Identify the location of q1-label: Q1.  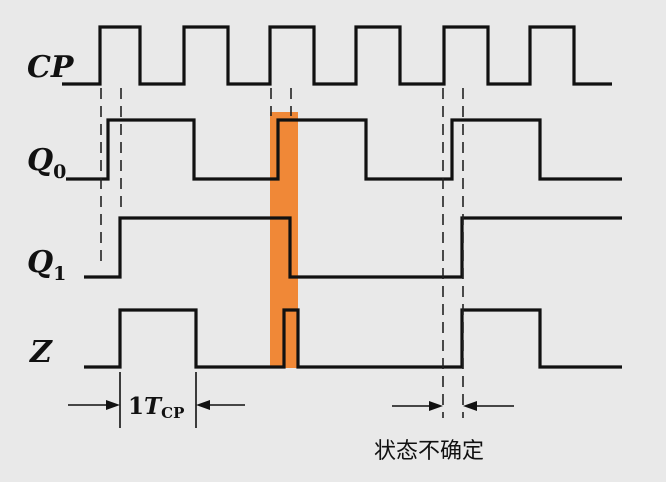
(46, 265).